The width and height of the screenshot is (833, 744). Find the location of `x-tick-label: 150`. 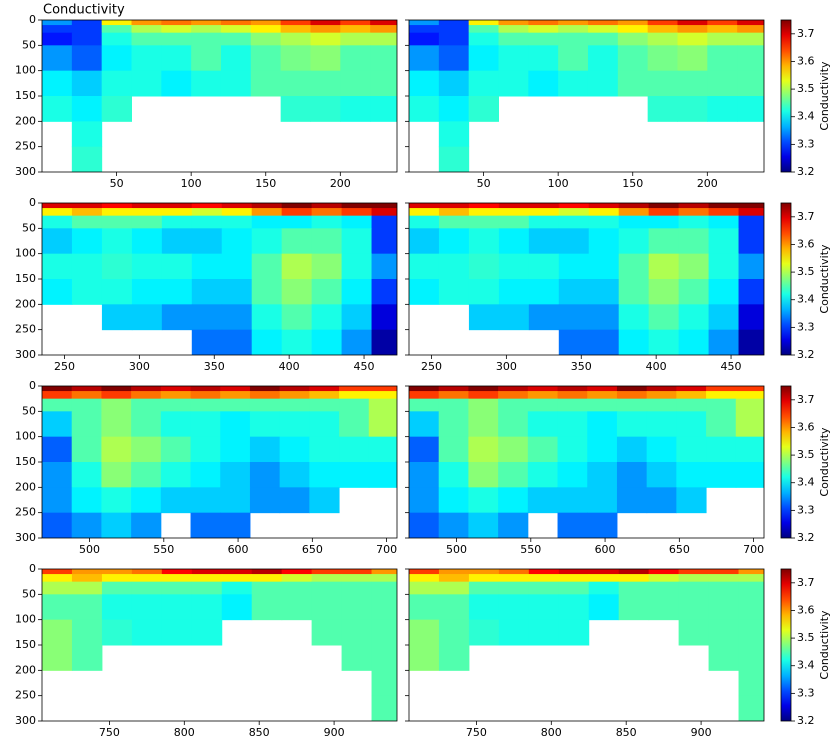

x-tick-label: 150 is located at coordinates (265, 183).